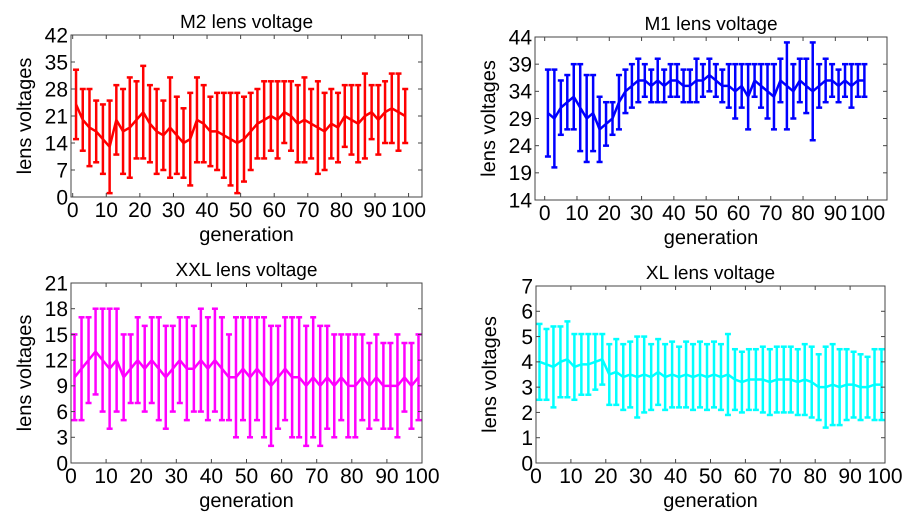 The height and width of the screenshot is (518, 909). Describe the element at coordinates (520, 92) in the screenshot. I see `y-tick-label: 34` at that location.